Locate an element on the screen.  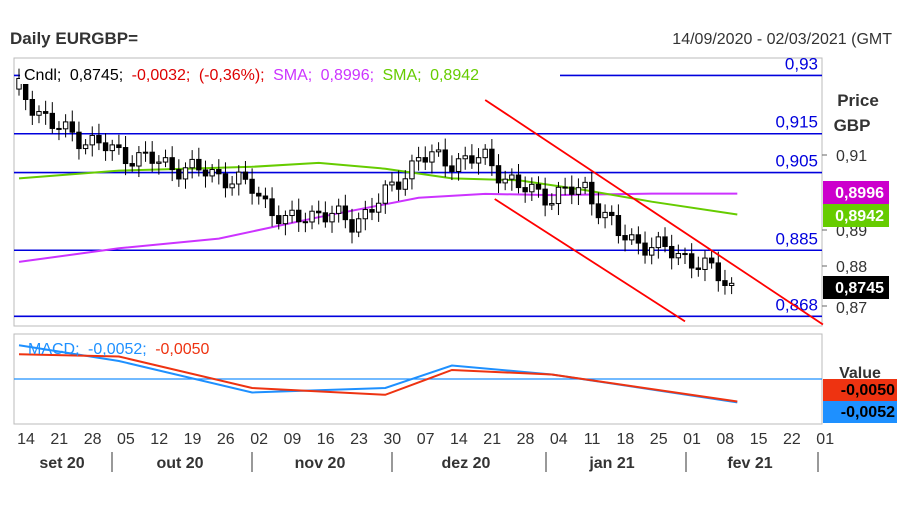
signal-tag-text: -0,0050 is located at coordinates (868, 390).